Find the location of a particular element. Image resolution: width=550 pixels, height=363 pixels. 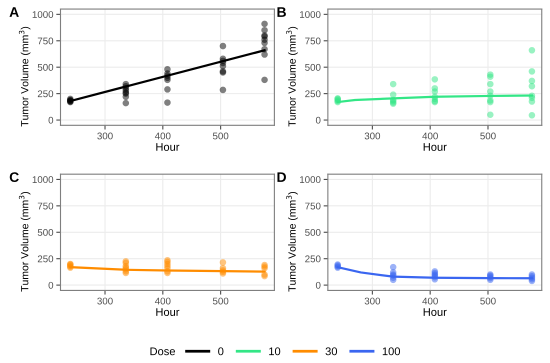

chart-title: D is located at coordinates (281, 177).